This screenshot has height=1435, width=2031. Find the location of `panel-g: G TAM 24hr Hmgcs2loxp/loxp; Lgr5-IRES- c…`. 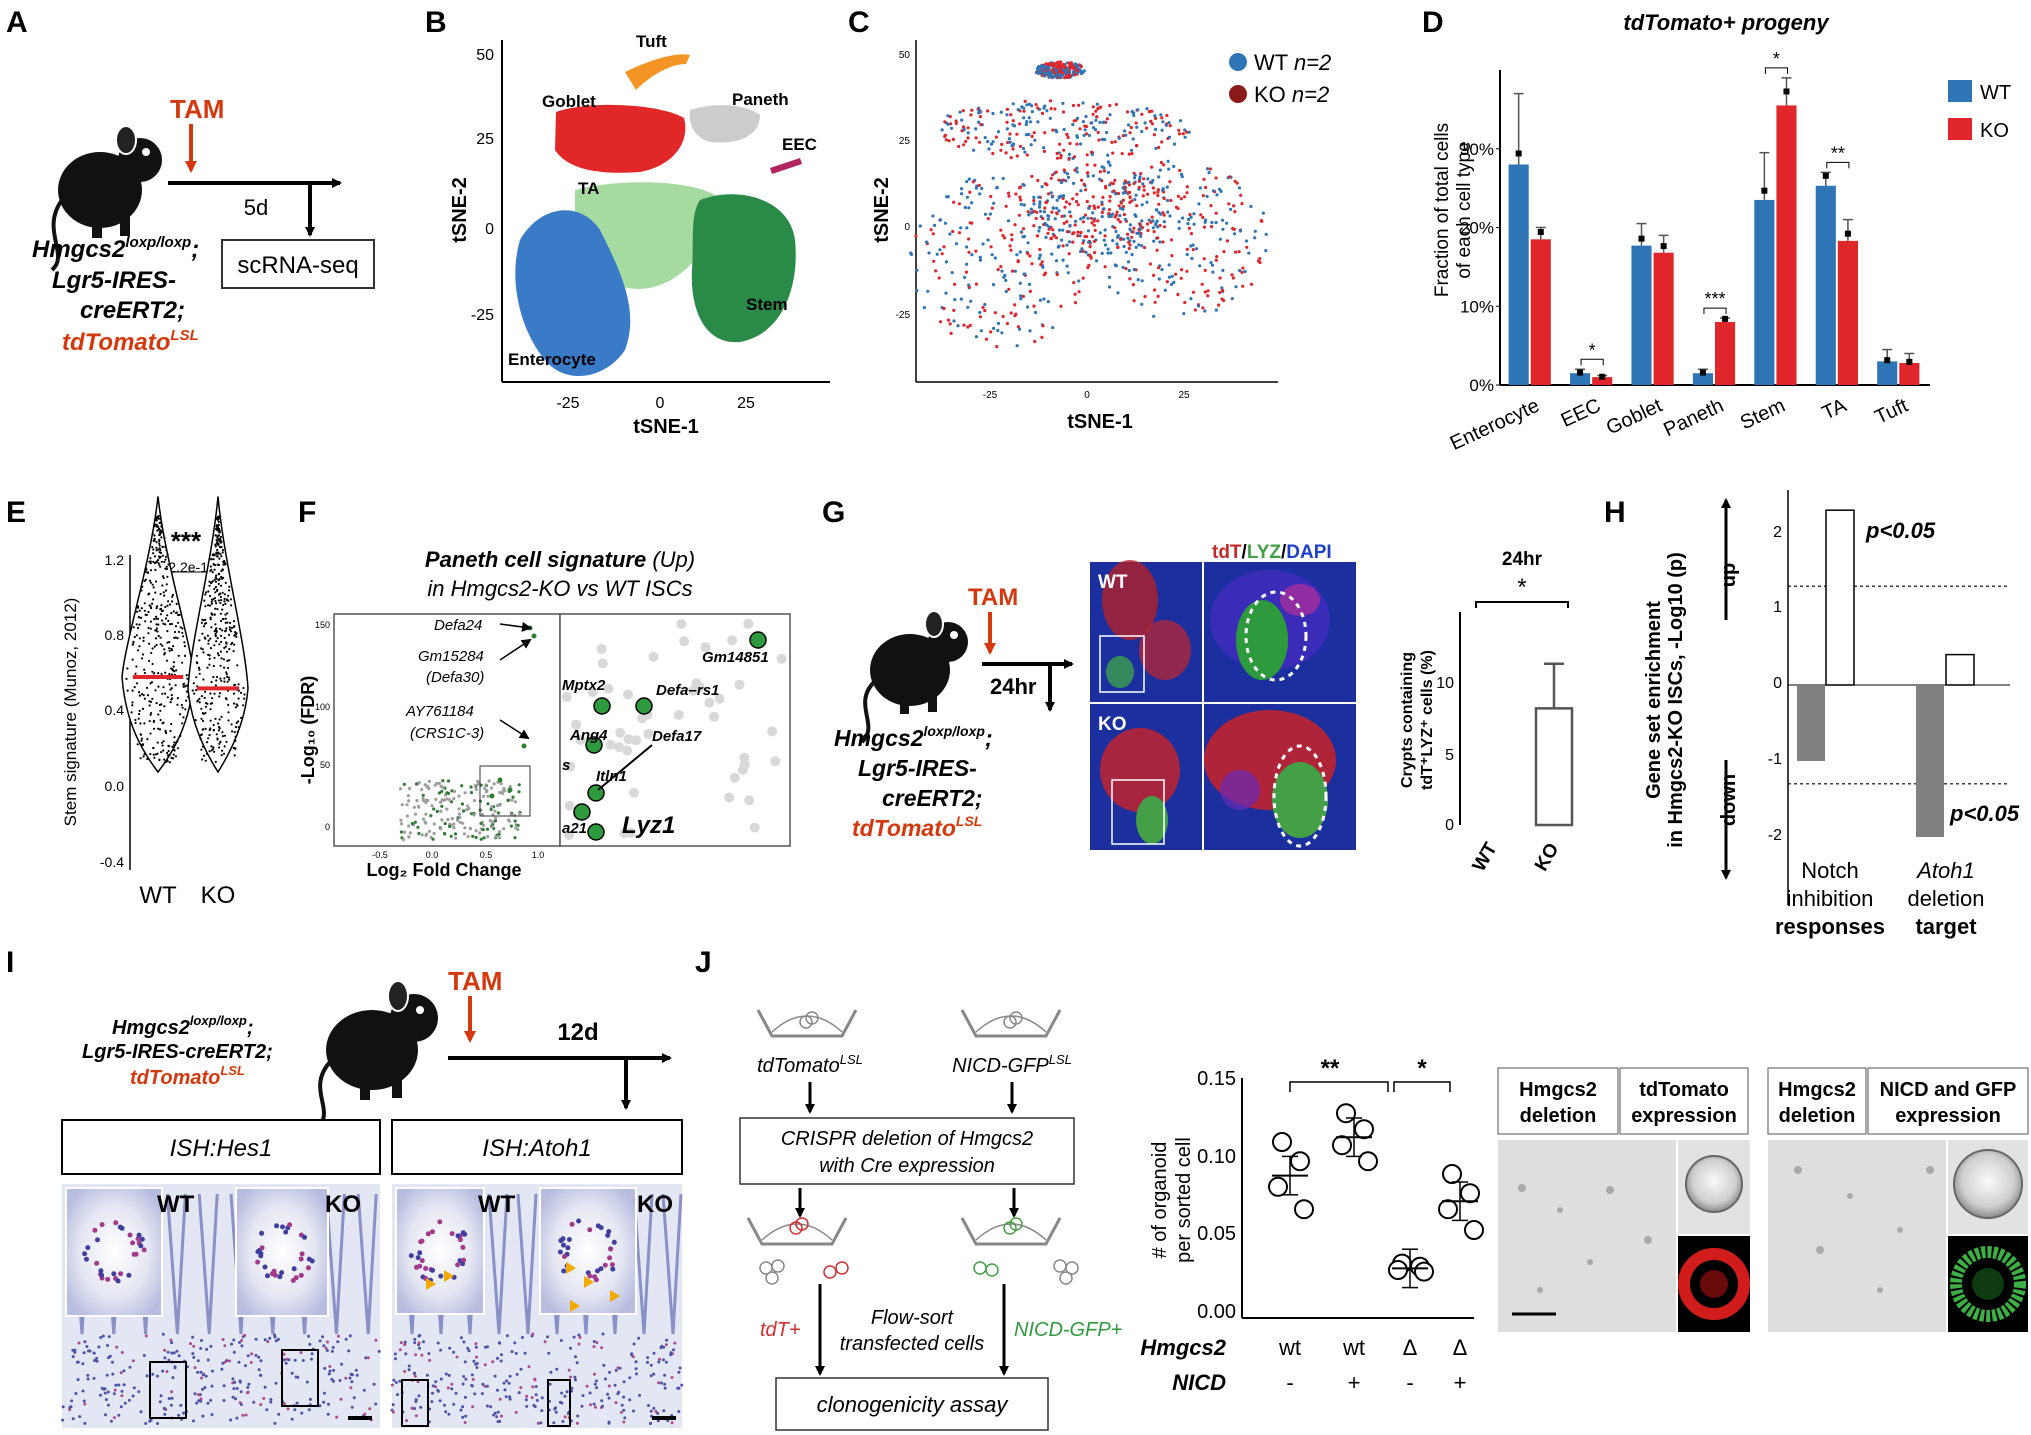

panel-g: G TAM 24hr Hmgcs2loxp/loxp; Lgr5-IRES- c… is located at coordinates (1198, 685).